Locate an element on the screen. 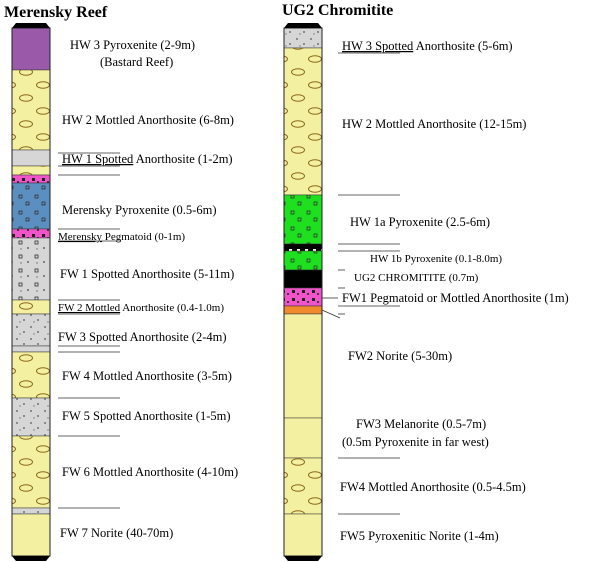  merensky-layer-pegmatoid-upper-texture is located at coordinates (31, 179).